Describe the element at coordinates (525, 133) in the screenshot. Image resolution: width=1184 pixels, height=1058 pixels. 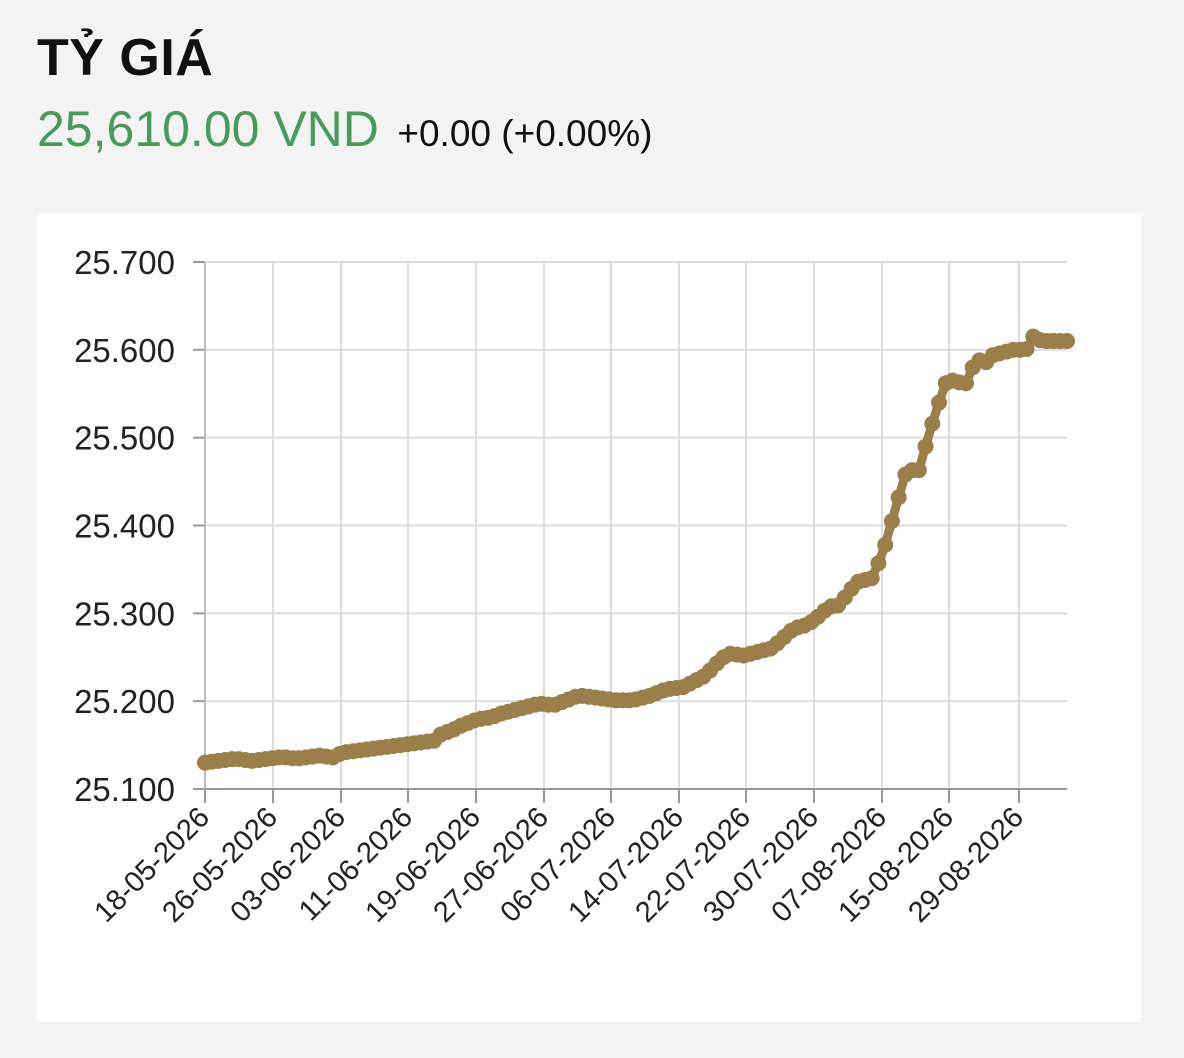
I see `rate-change: +0.00 (+0.00%)` at that location.